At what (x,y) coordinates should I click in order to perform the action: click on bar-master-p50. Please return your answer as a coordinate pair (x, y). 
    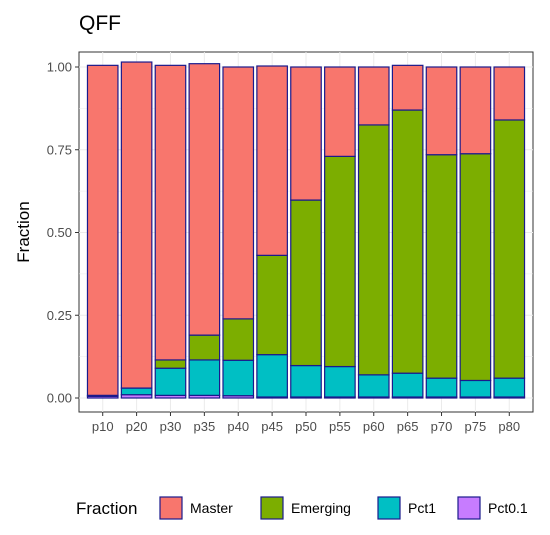
    Looking at the image, I should click on (306, 133).